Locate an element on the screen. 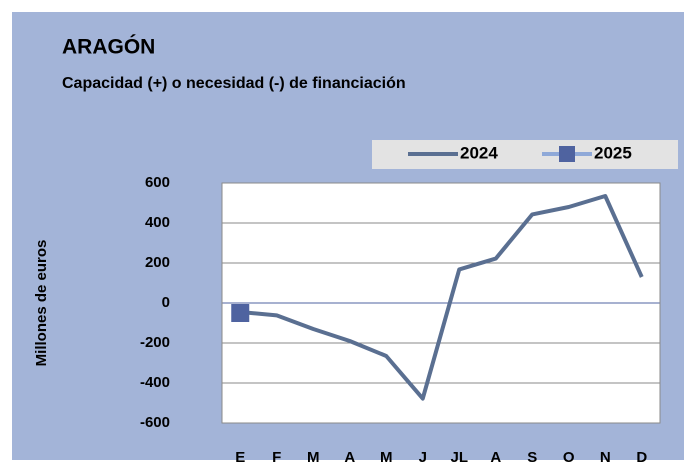  y-tick-label: -600 is located at coordinates (155, 422).